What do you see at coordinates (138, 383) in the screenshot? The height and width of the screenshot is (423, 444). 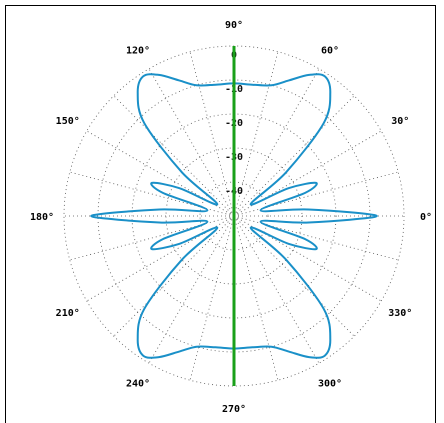 I see `angle-tick-label: 240°` at bounding box center [138, 383].